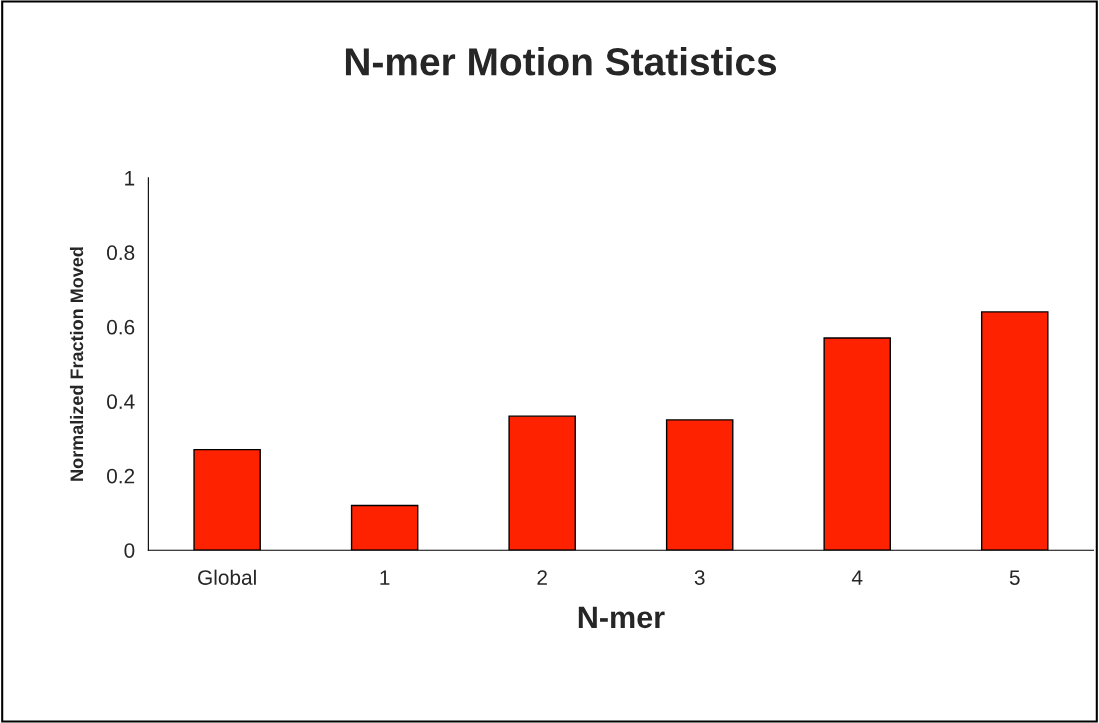 Image resolution: width=1099 pixels, height=723 pixels. What do you see at coordinates (76, 364) in the screenshot?
I see `y-axis-title: Normalized Fraction Moved` at bounding box center [76, 364].